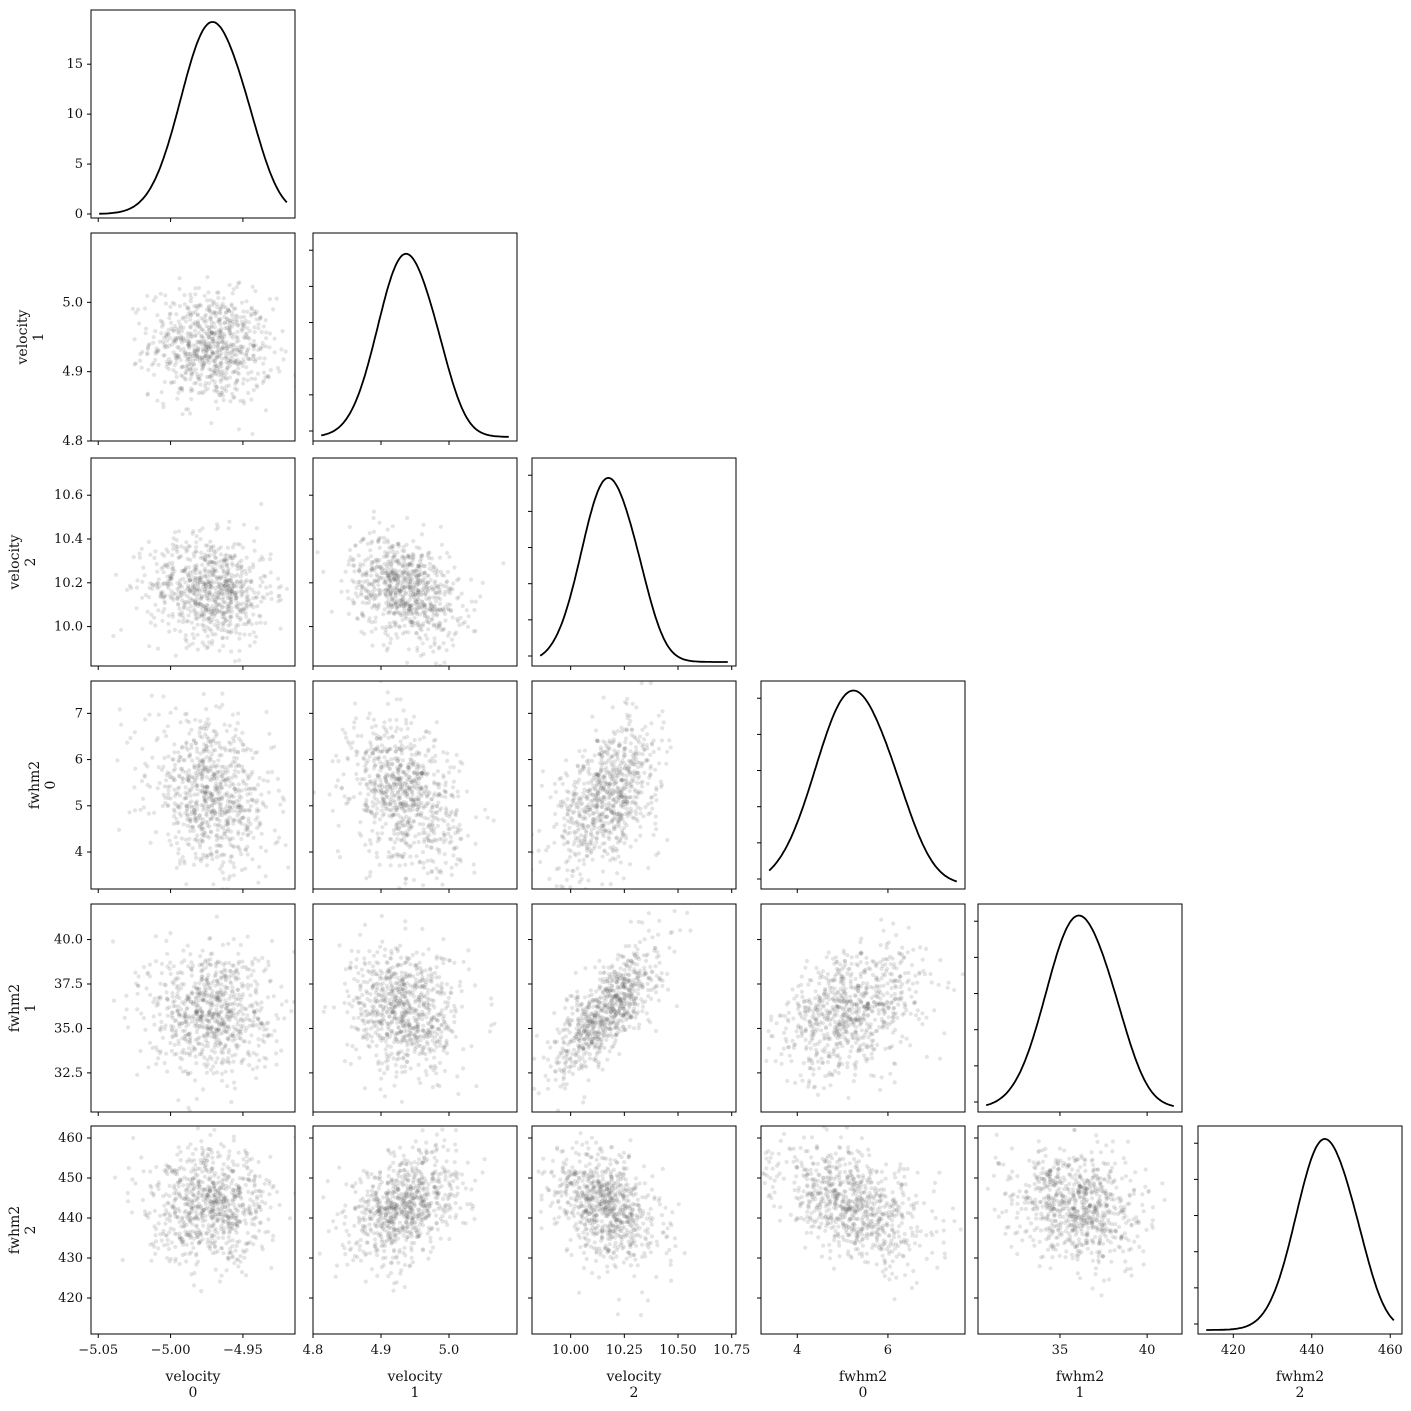  What do you see at coordinates (175, 1009) in the screenshot?
I see `scatter-panel-4-0: 32.535.037.540.0` at bounding box center [175, 1009].